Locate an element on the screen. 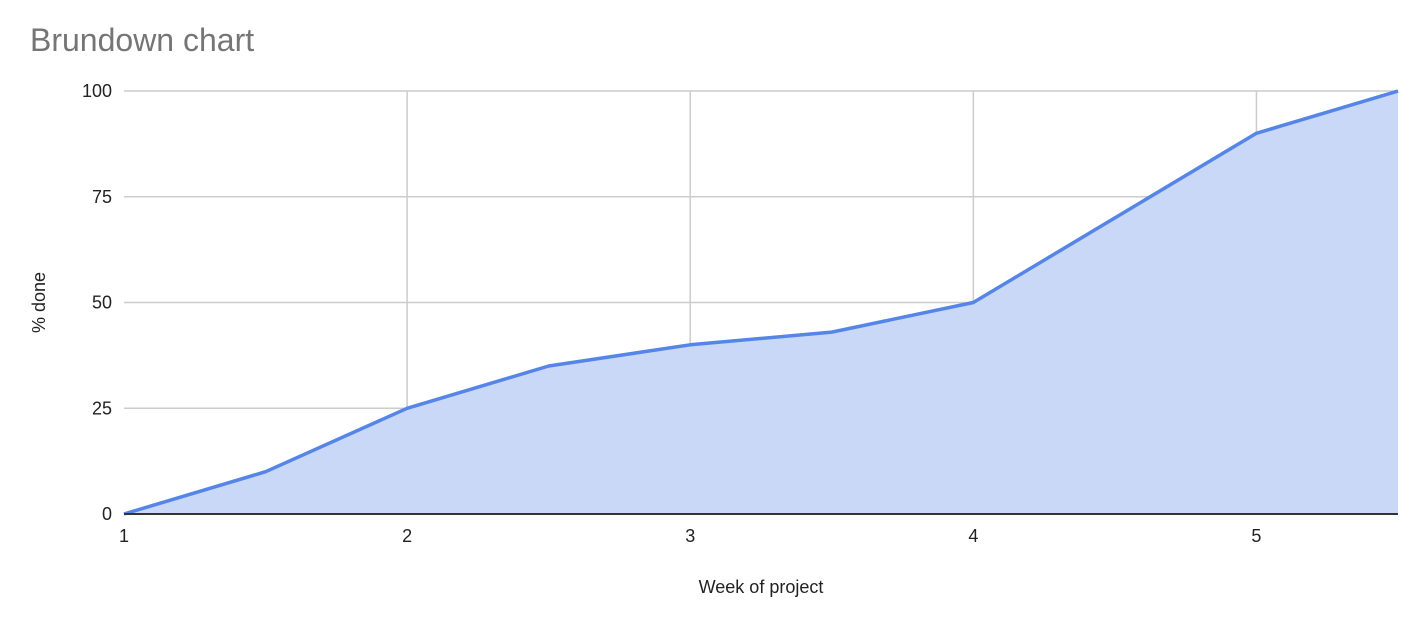 The width and height of the screenshot is (1426, 622). y-tick-labels: 0 25 50 75 100 is located at coordinates (97, 302).